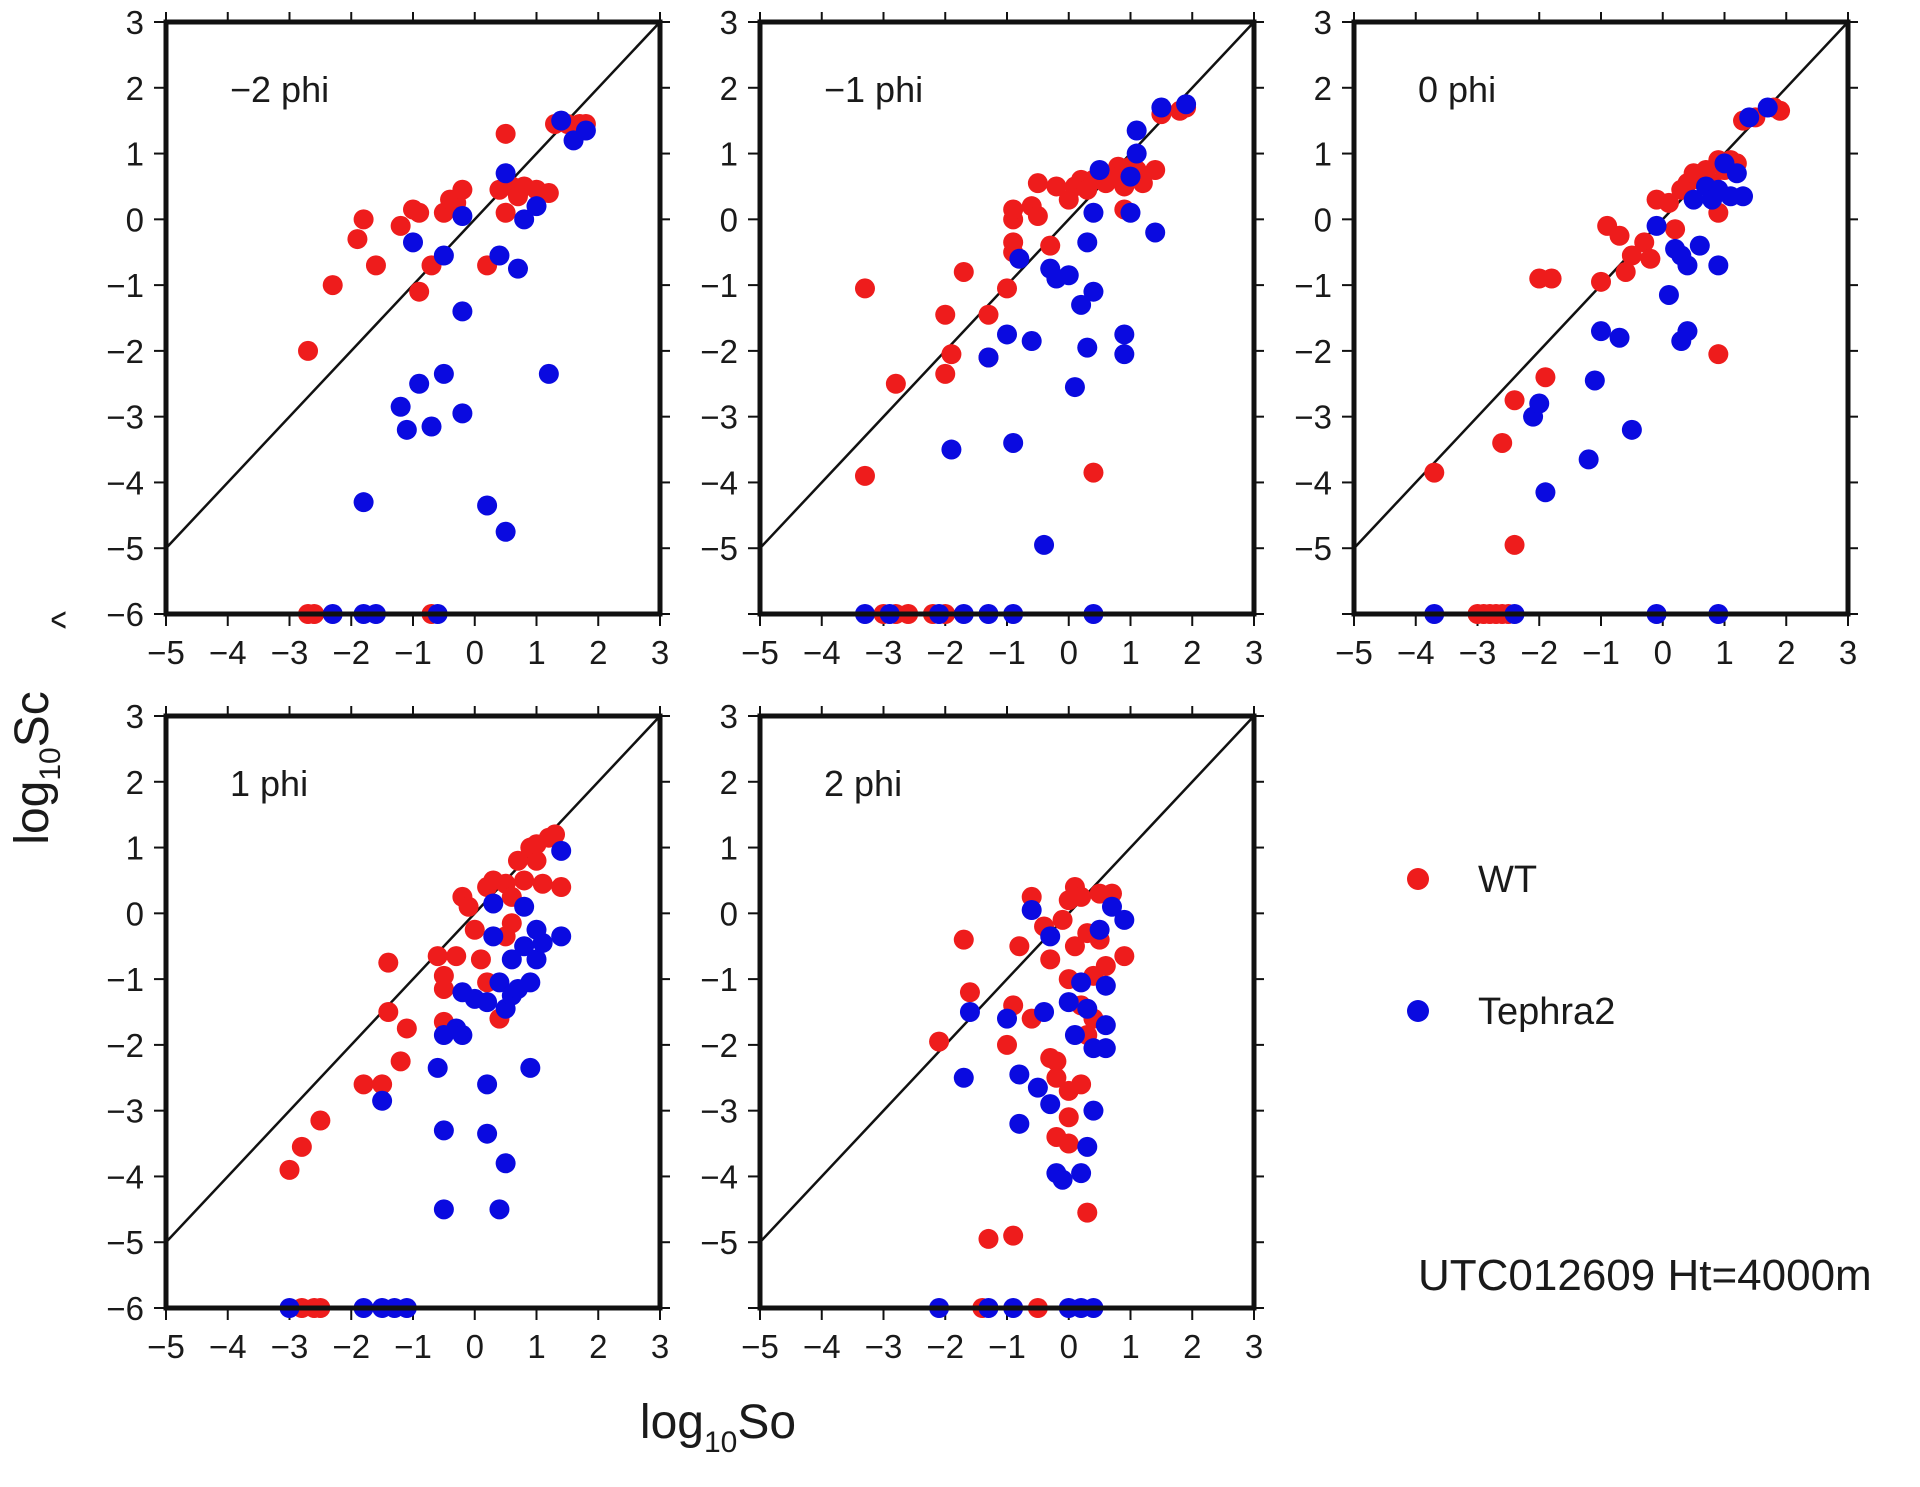  I want to click on x-tick-label: 1, so click(536, 1346).